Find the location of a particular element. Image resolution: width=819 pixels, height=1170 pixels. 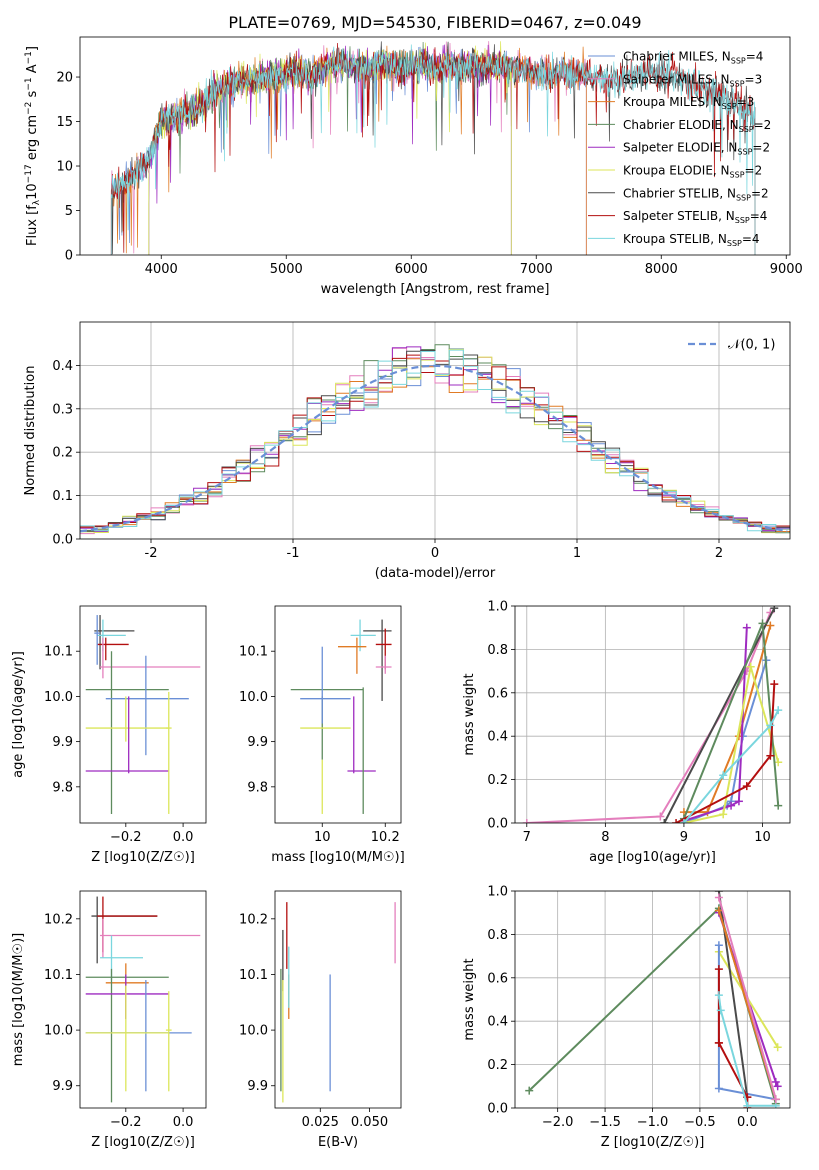

y-label-part: ] is located at coordinates (32, 48).